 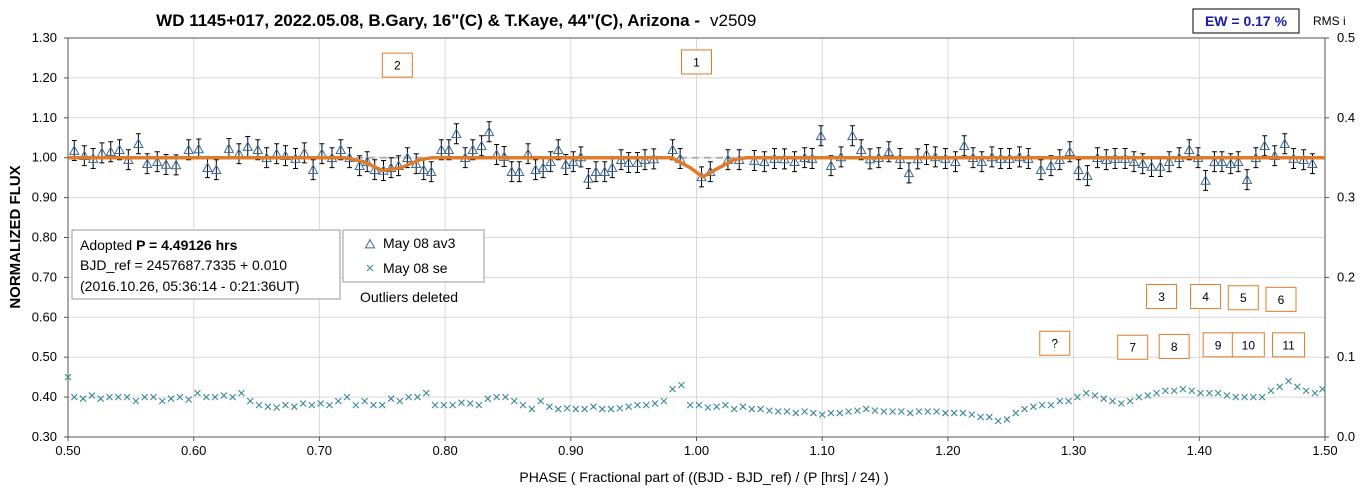 I want to click on outliers-note: Outliers deleted, so click(x=409, y=297).